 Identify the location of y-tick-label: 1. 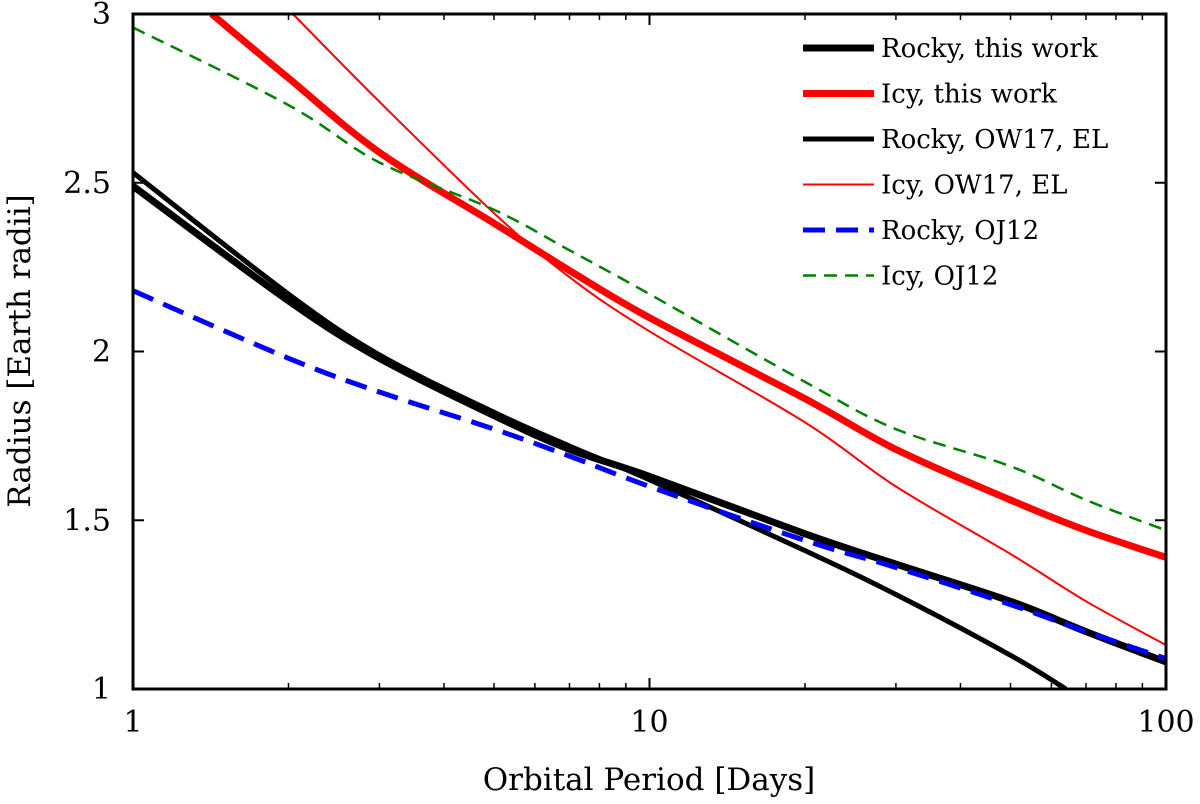
(101, 689).